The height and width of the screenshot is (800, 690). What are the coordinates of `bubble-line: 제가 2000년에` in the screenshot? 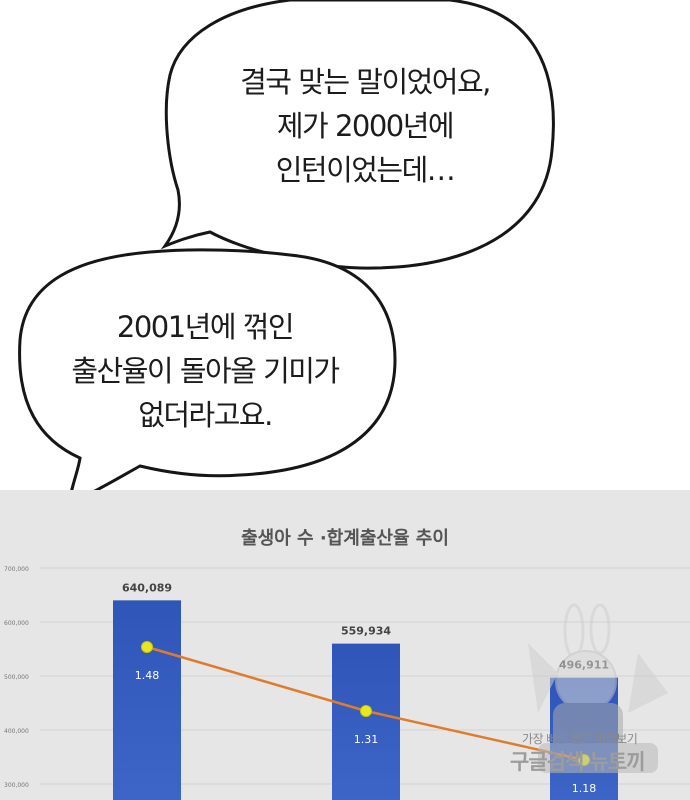 It's located at (365, 126).